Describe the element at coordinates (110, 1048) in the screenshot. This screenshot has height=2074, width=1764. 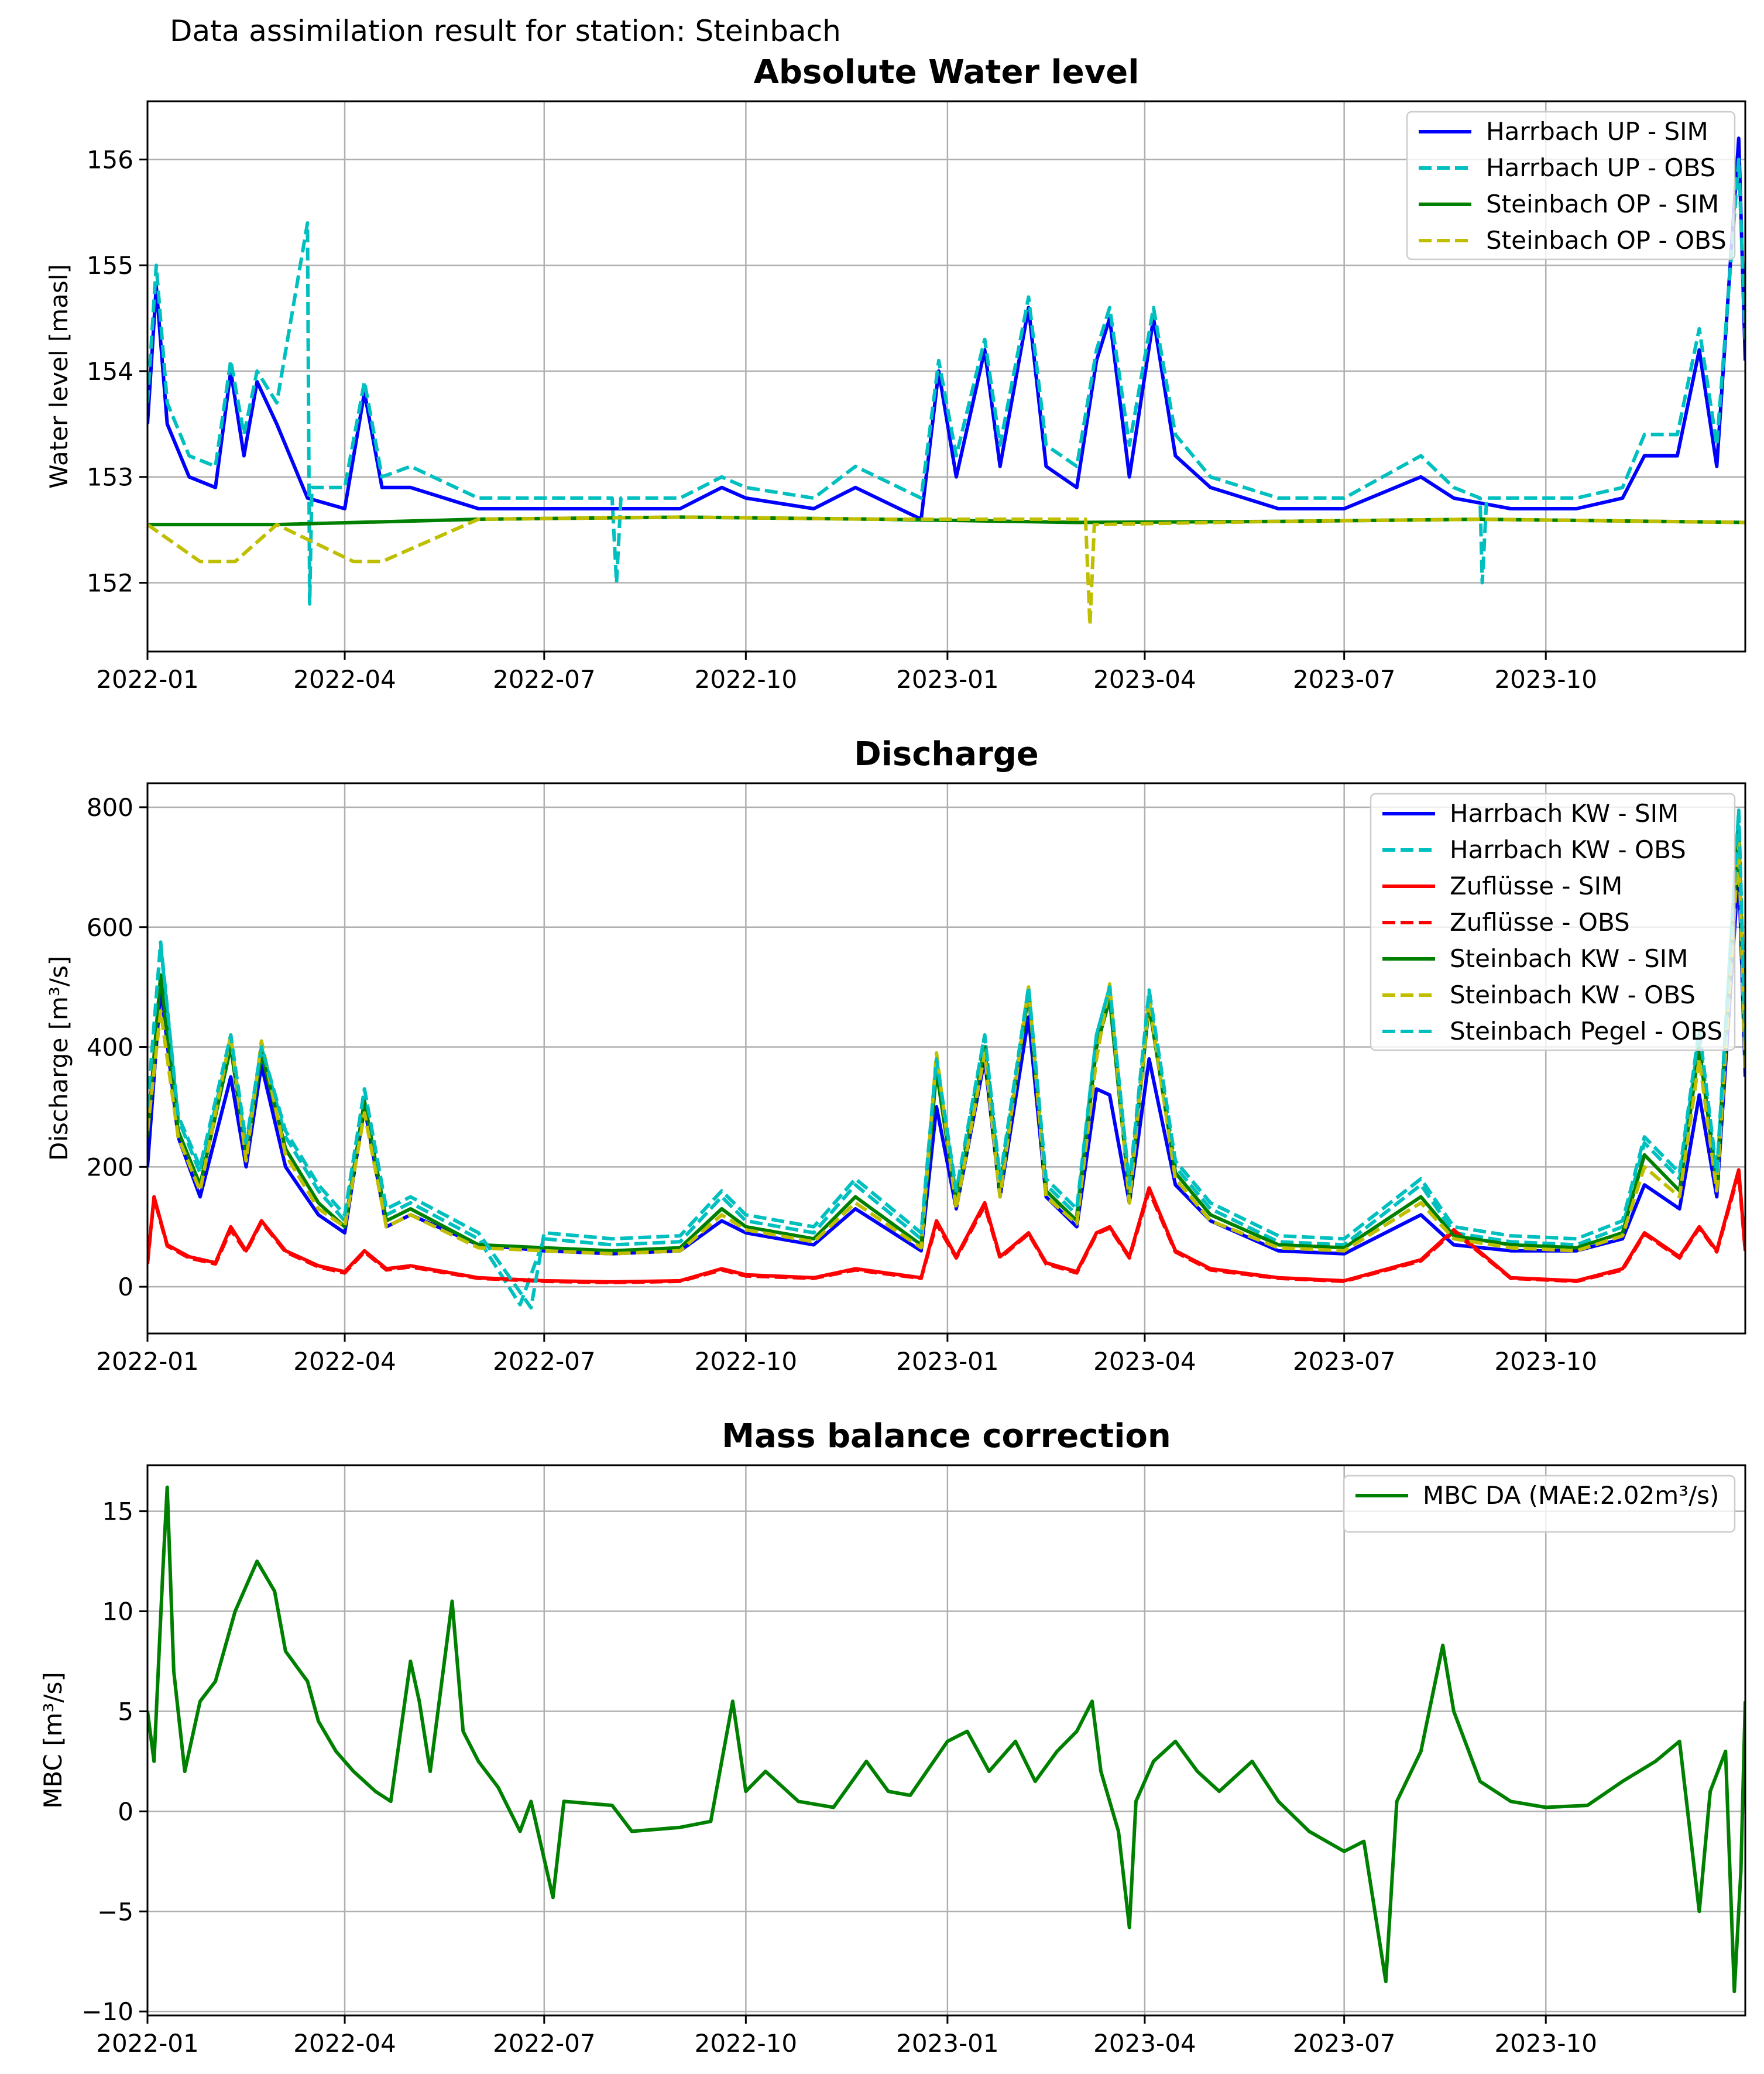
I see `y-tick-label: 400` at that location.